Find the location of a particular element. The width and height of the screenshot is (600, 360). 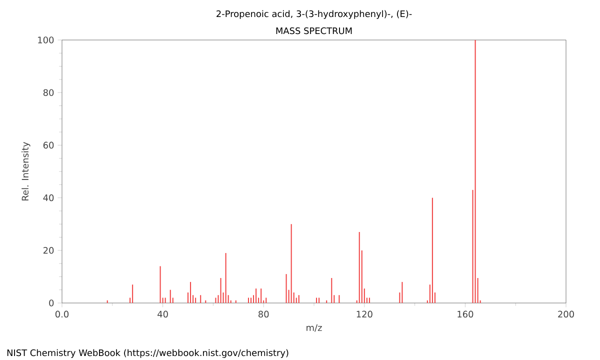

y-tick-label: 80 is located at coordinates (48, 92).